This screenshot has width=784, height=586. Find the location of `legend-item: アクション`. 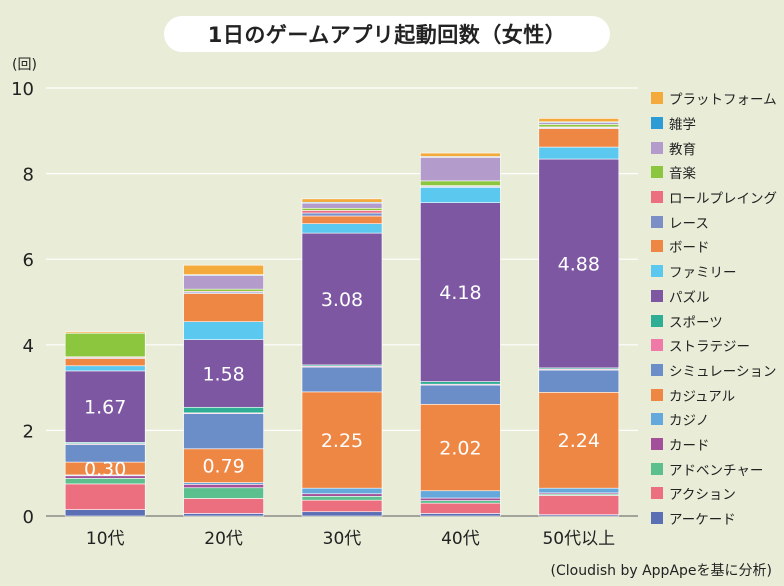

legend-item: アクション is located at coordinates (714, 493).